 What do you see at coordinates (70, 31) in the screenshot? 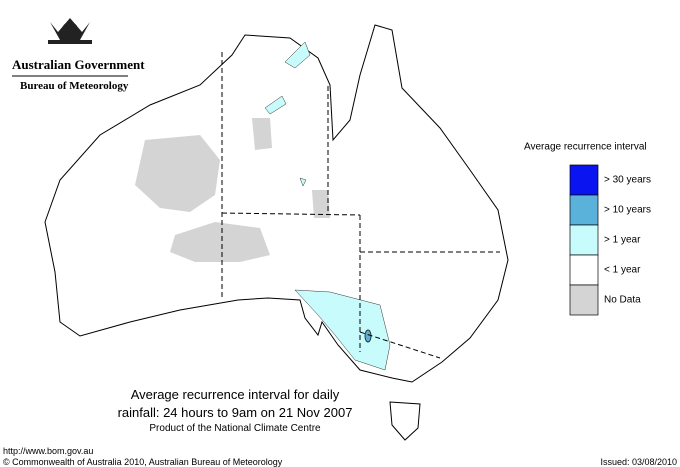
I see `coat-of-arms` at bounding box center [70, 31].